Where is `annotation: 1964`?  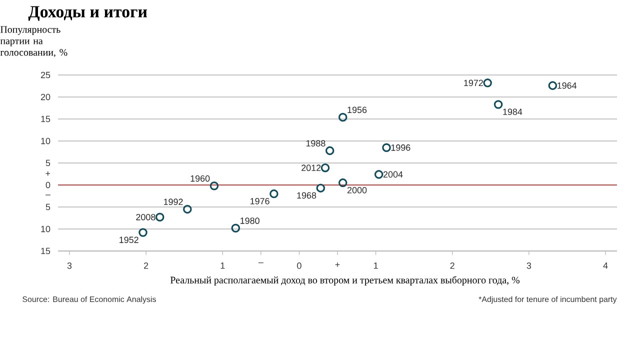
annotation: 1964 is located at coordinates (567, 85).